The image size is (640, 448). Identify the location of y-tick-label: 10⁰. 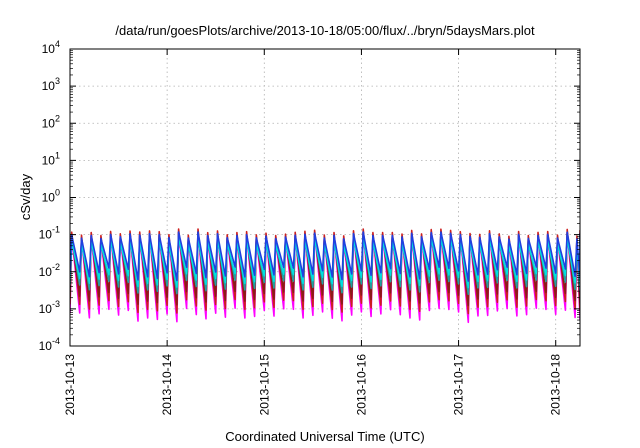
(51, 196).